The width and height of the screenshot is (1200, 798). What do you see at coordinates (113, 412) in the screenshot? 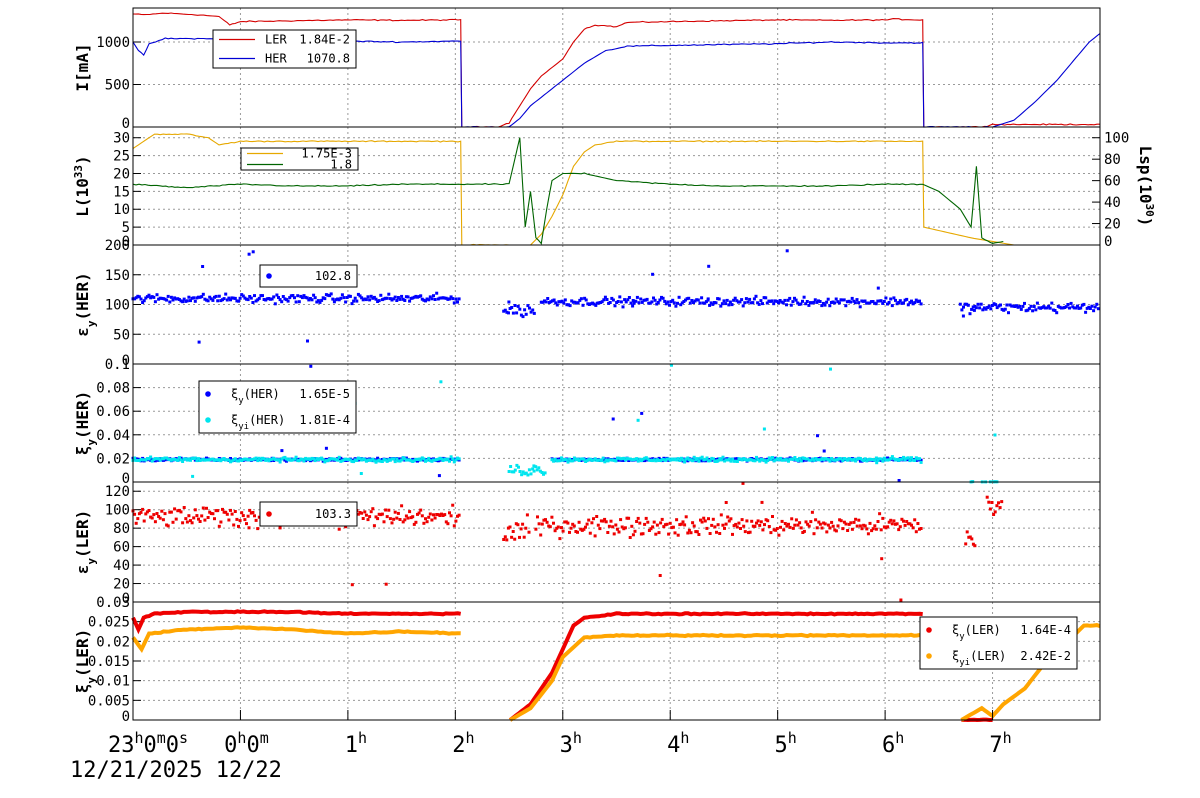
I see `y-tick-label: 0.06` at bounding box center [113, 412].